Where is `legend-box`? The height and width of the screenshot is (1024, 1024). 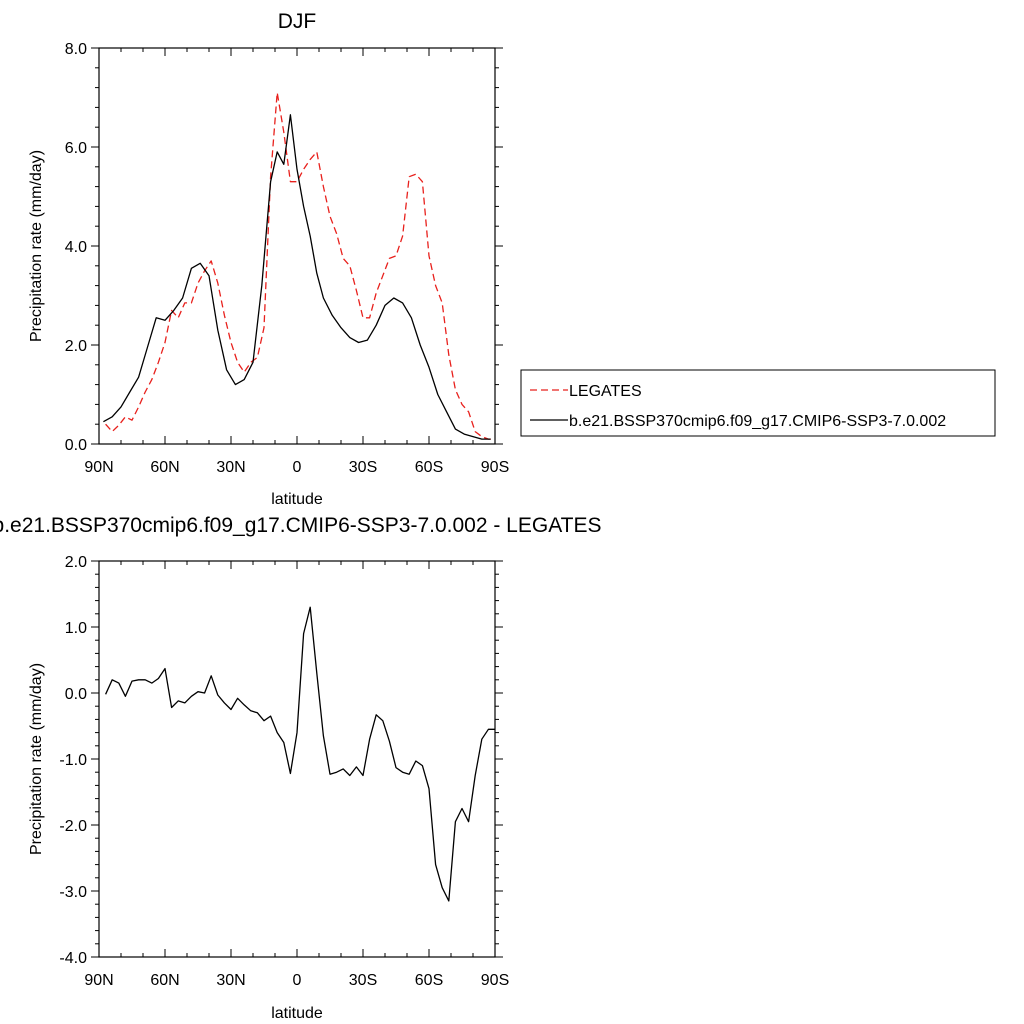
legend-box is located at coordinates (758, 403).